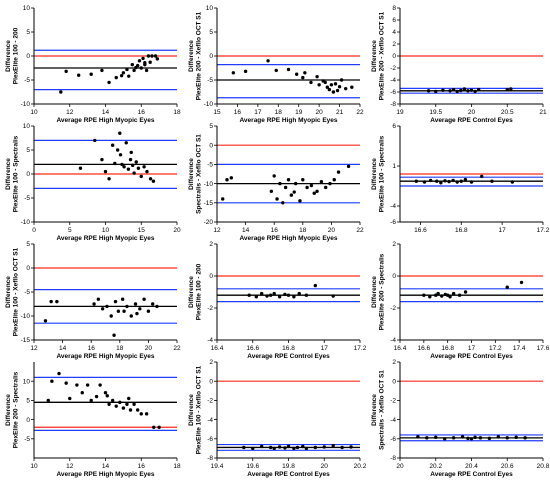  I want to click on y-tick-label: -5, so click(27, 439).